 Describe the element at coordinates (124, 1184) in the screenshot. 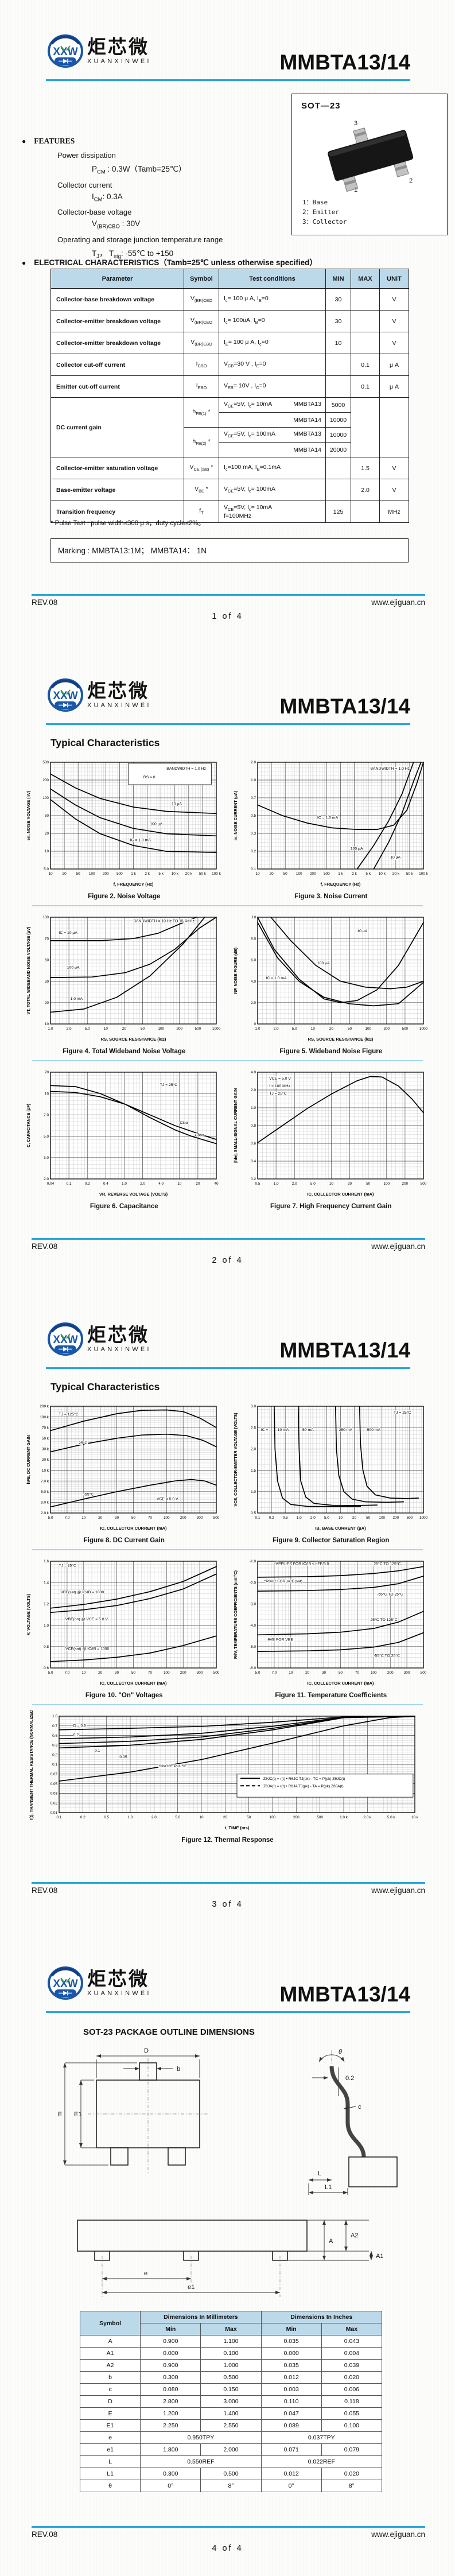

I see `svg-text: 1.0` at that location.